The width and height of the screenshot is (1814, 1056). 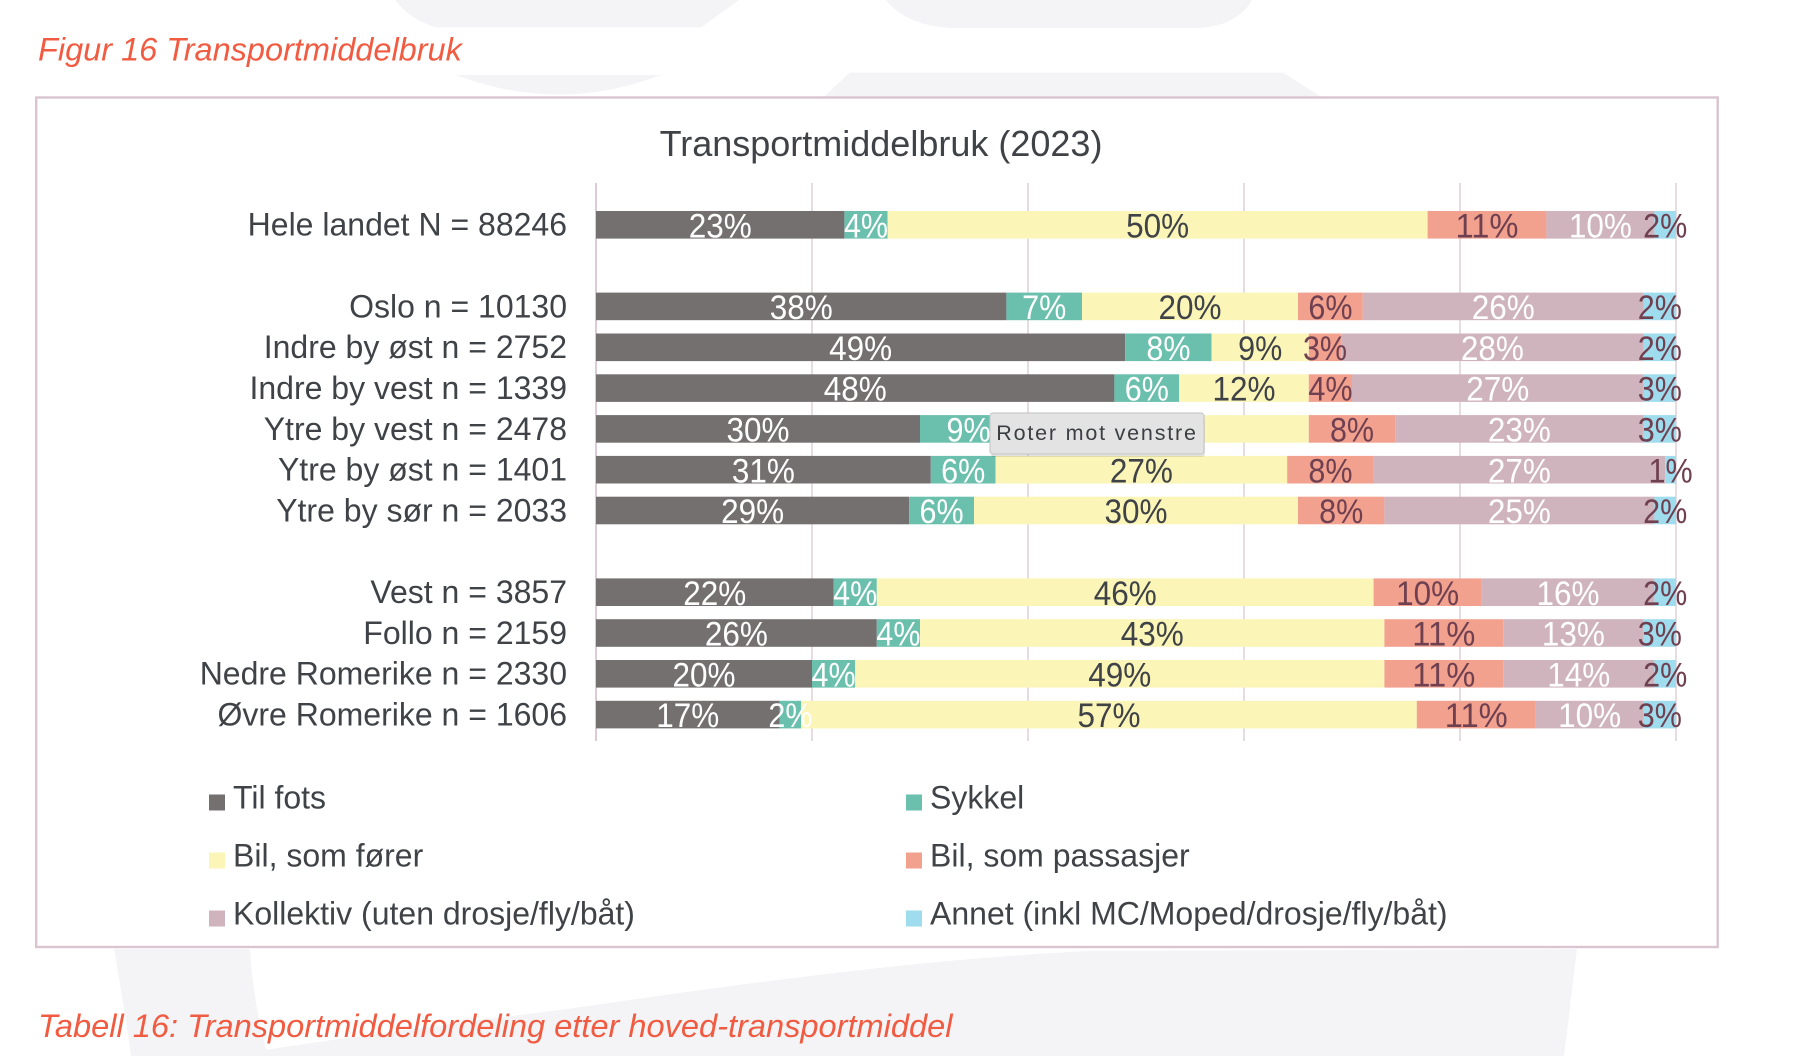 I want to click on svg-text: 28%, so click(x=1492, y=349).